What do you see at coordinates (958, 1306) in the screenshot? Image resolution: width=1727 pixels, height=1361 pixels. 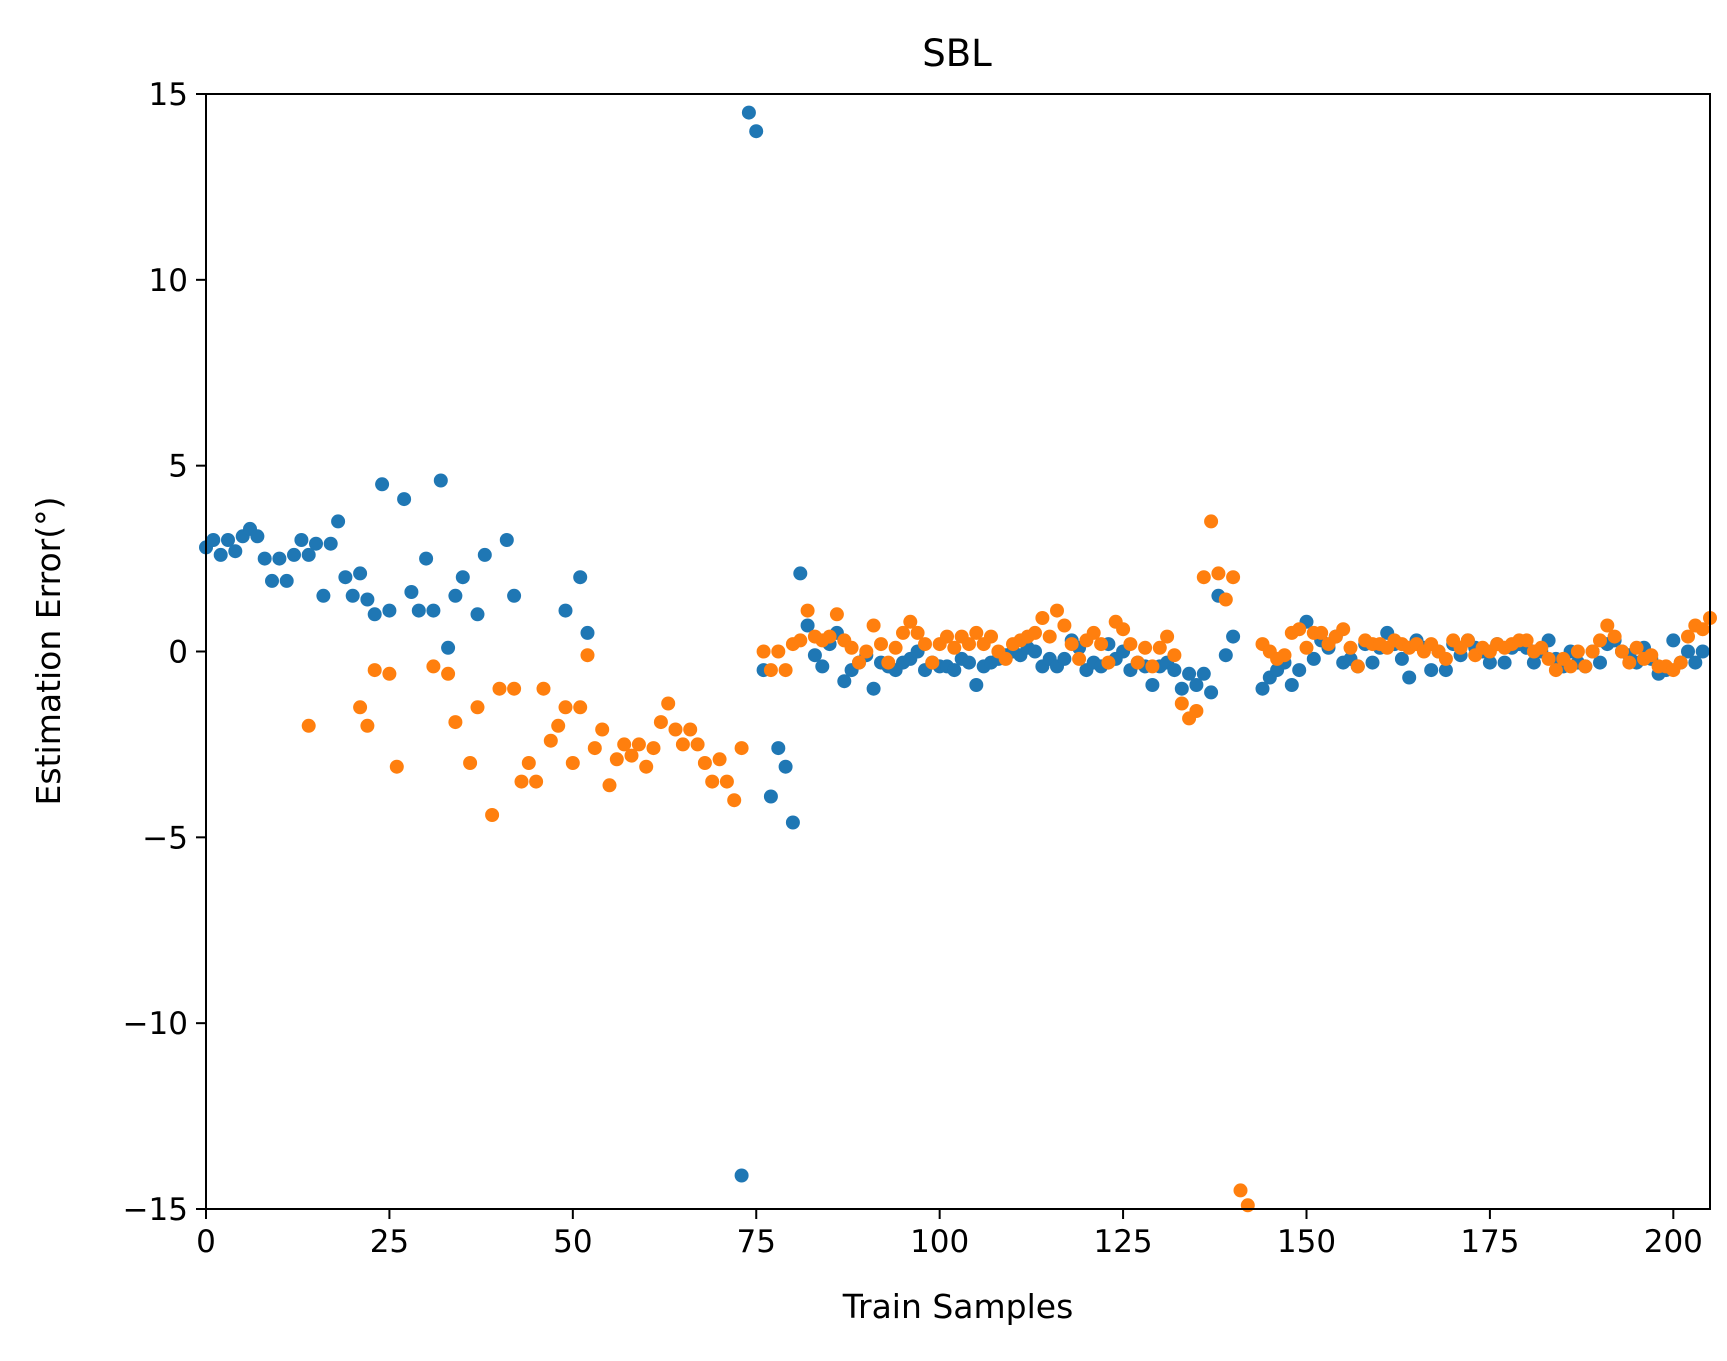 I see `x-axis-label: Train Samples` at bounding box center [958, 1306].